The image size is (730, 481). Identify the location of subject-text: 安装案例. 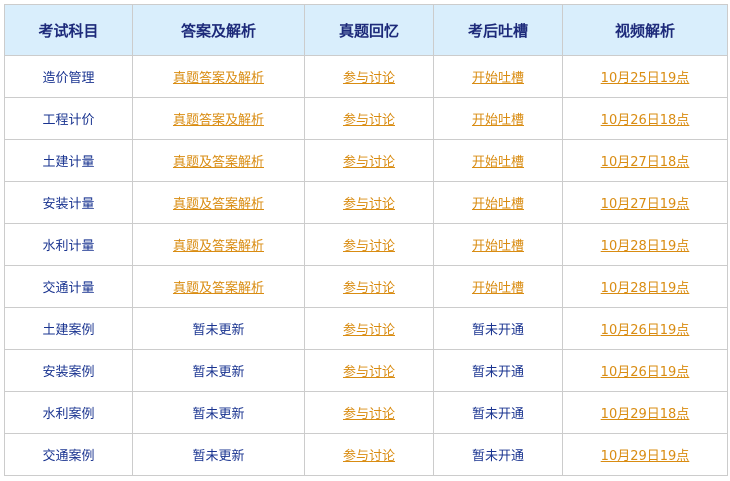
(68, 372).